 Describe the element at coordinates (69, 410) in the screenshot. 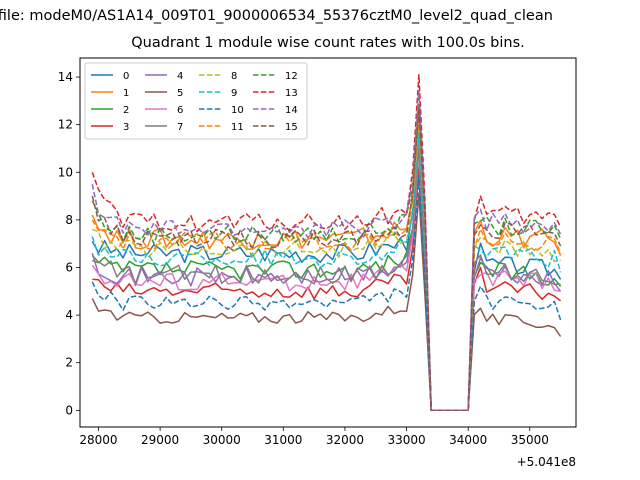

I see `y-tick-label: 0` at that location.